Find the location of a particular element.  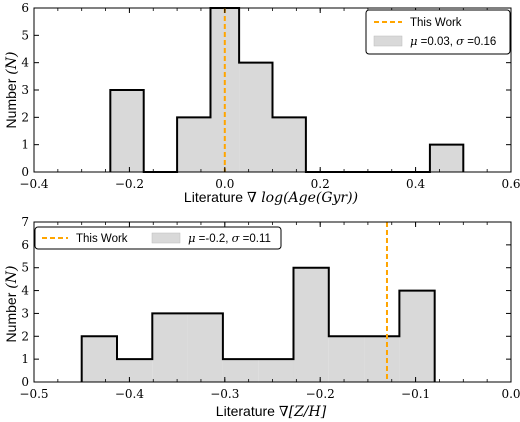

metal-panel-ylabel: Number (N) is located at coordinates (11, 304).